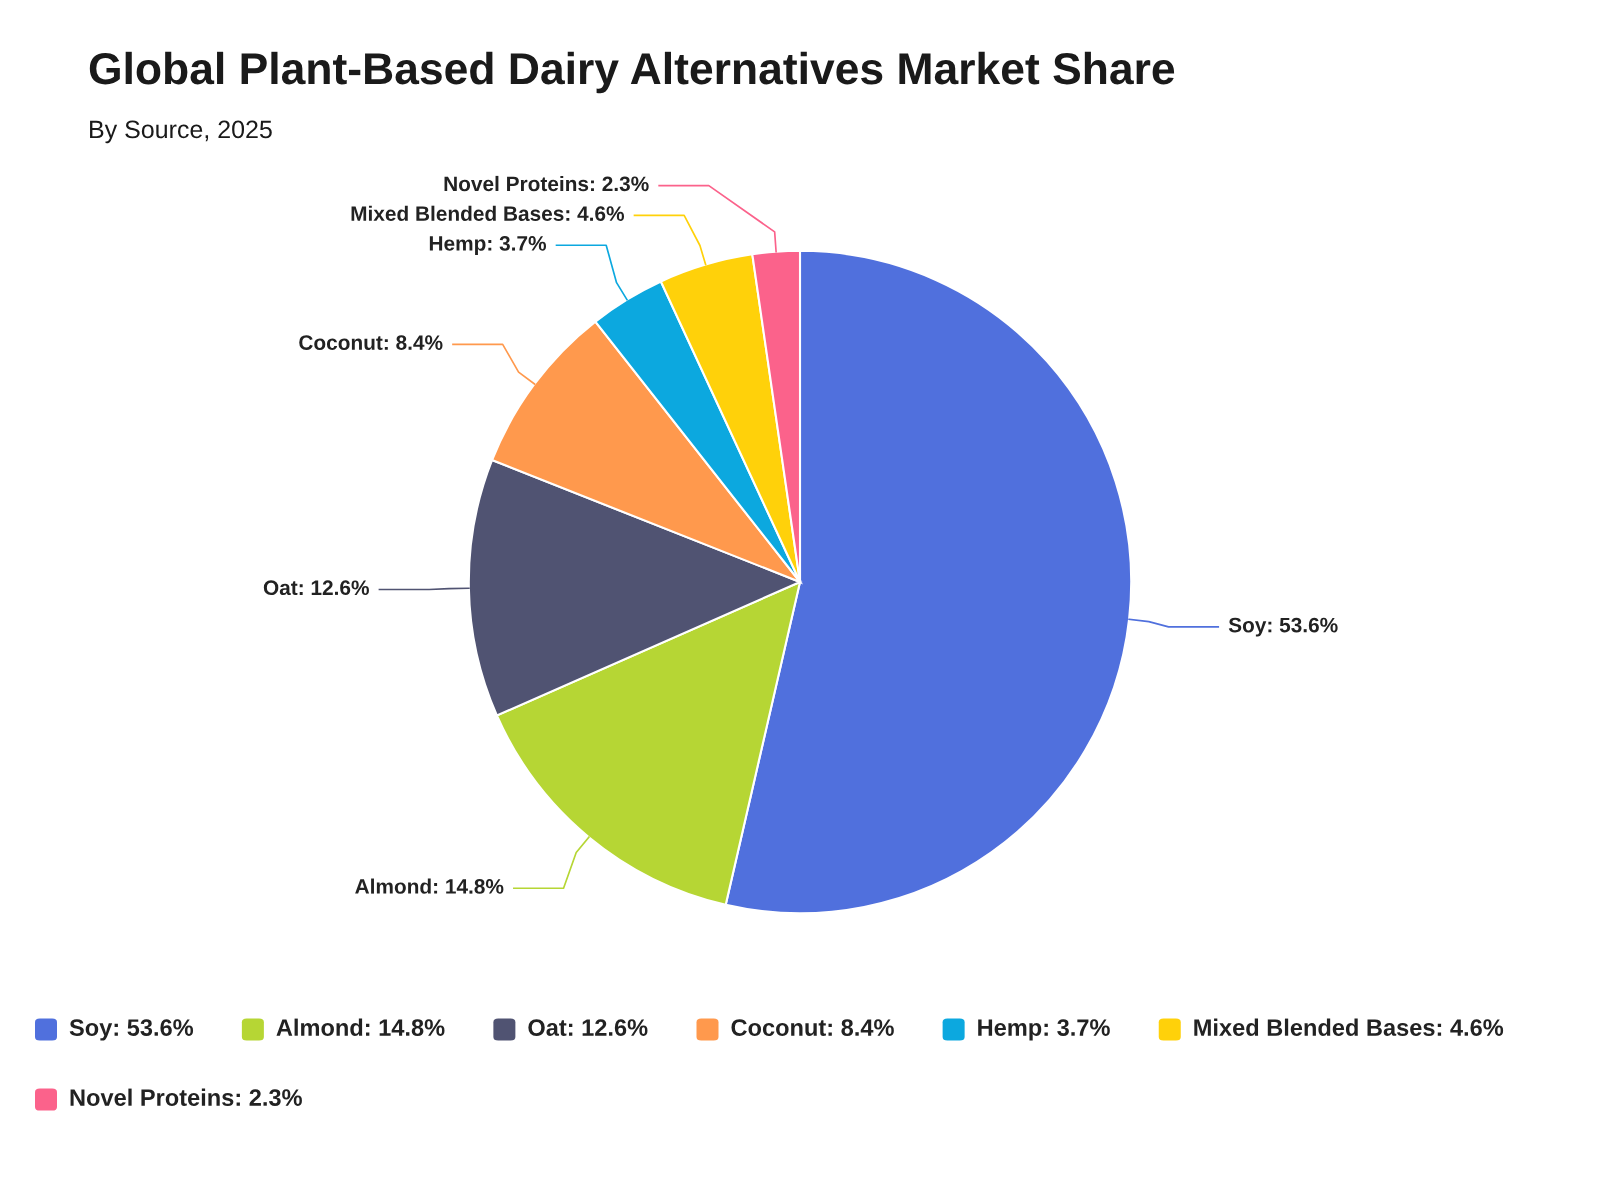  Describe the element at coordinates (812, 1027) in the screenshot. I see `legend-label: Coconut: 8.4%` at that location.